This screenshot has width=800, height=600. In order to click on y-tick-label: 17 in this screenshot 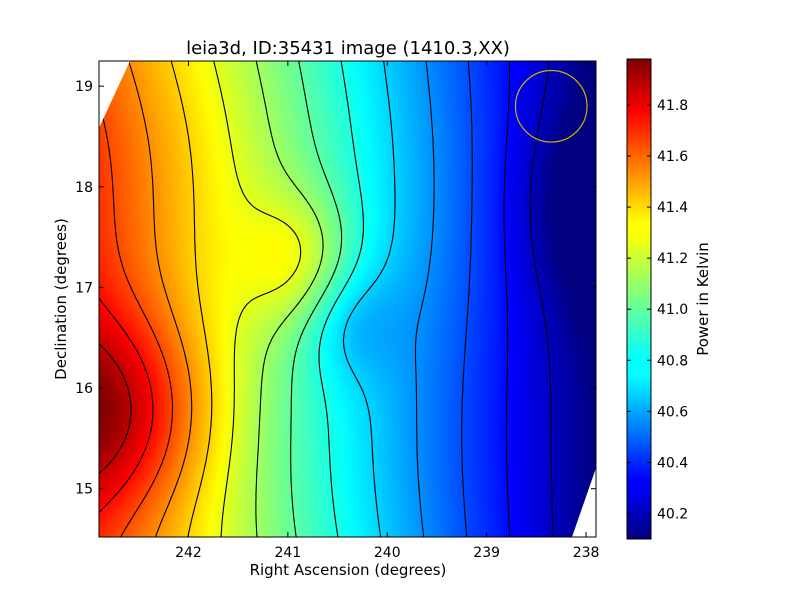, I will do `click(84, 288)`.